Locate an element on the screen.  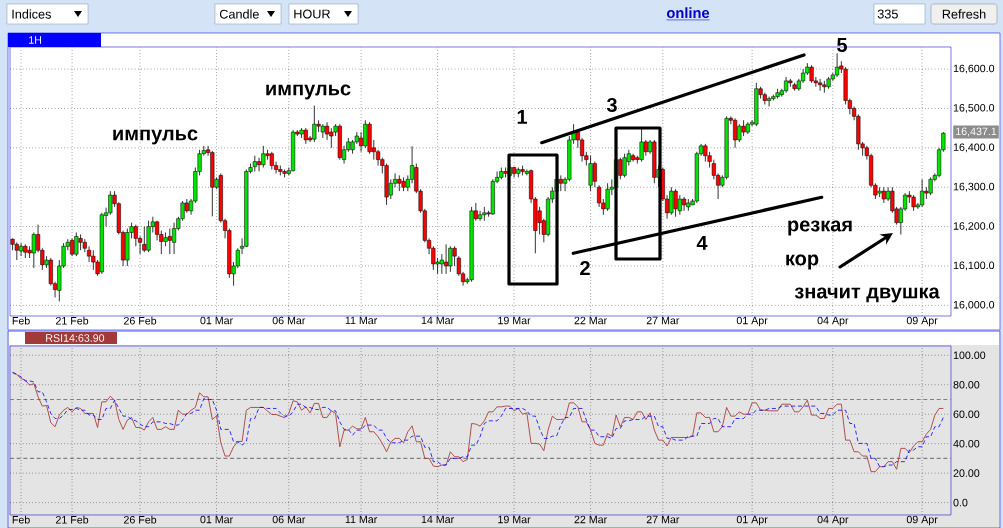
text: HOUR is located at coordinates (312, 14).